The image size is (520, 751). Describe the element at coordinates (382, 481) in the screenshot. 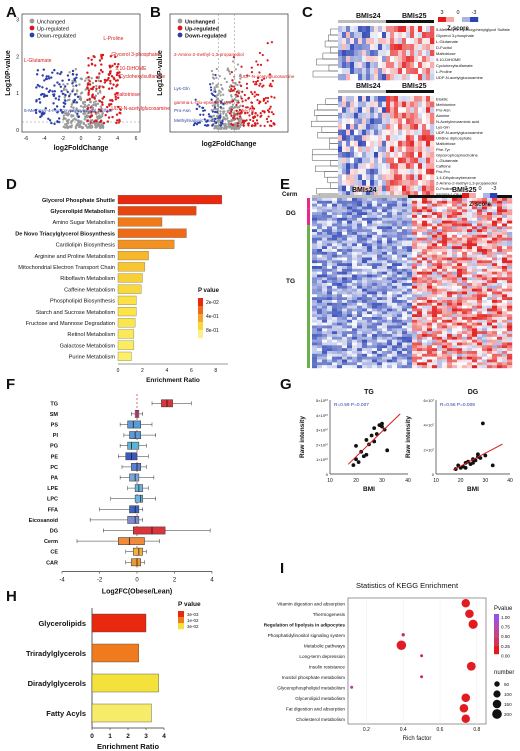

I see `scatter-g-tg-xtick: 30` at that location.